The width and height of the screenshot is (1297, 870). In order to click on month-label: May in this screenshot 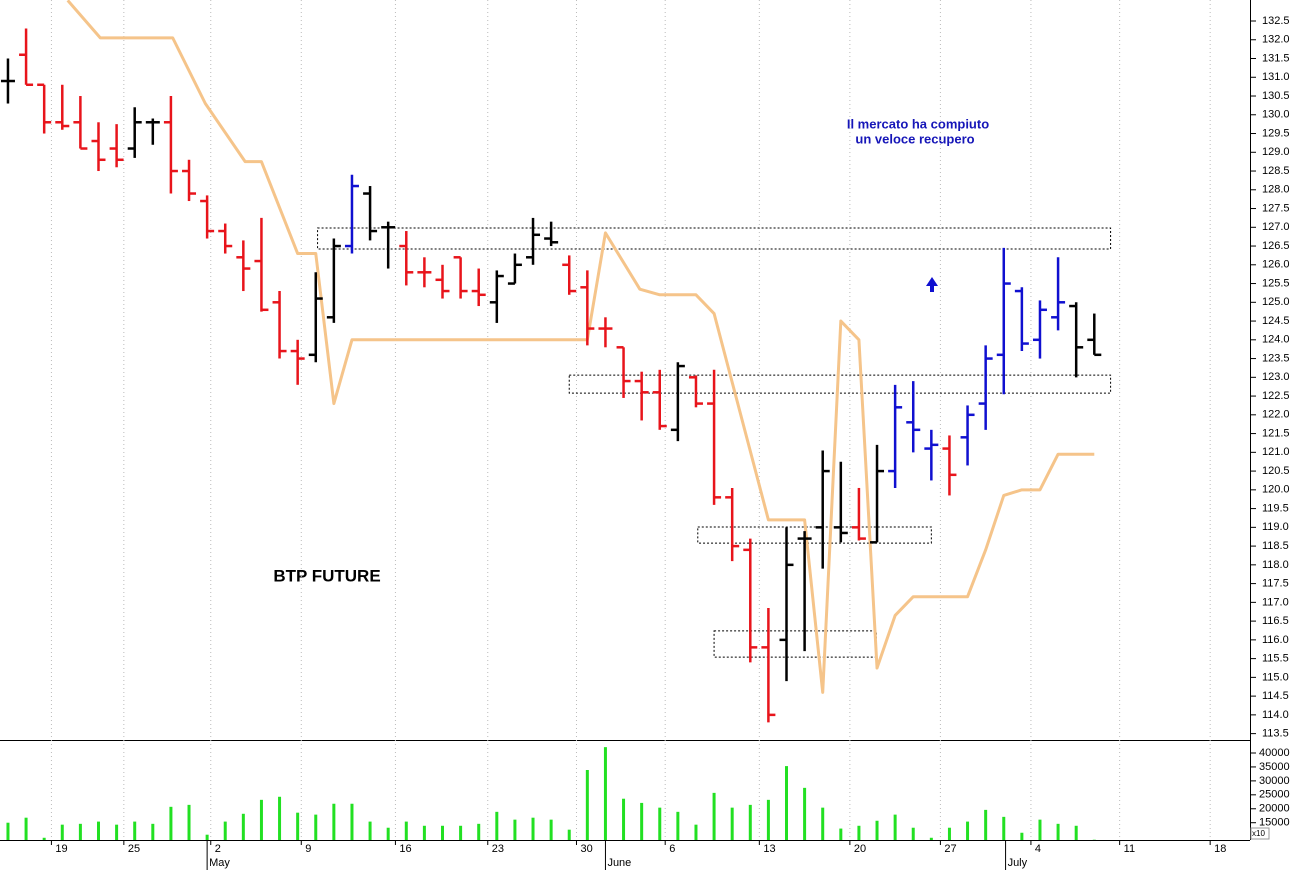, I will do `click(219, 863)`.